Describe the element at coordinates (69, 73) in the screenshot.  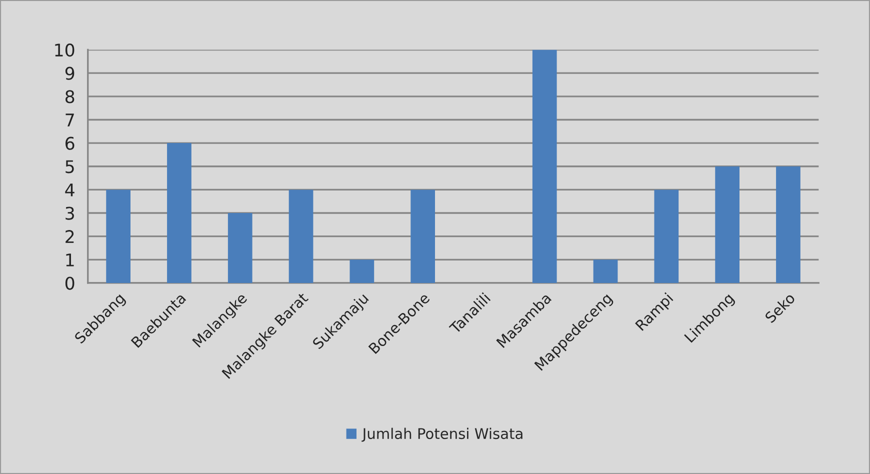
I see `y-tick-label: 9` at that location.